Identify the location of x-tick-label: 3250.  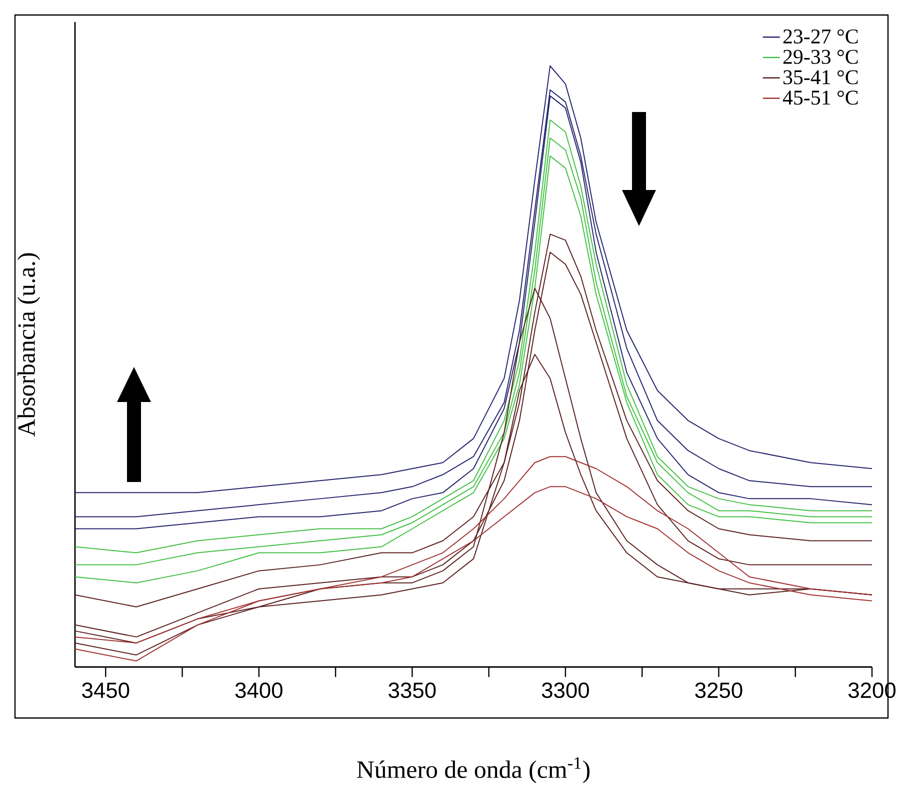
(718, 690).